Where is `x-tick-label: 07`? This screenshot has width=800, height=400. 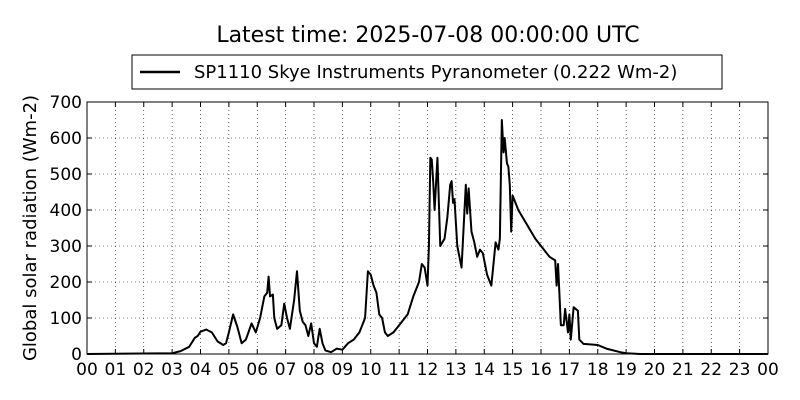
x-tick-label: 07 is located at coordinates (286, 370).